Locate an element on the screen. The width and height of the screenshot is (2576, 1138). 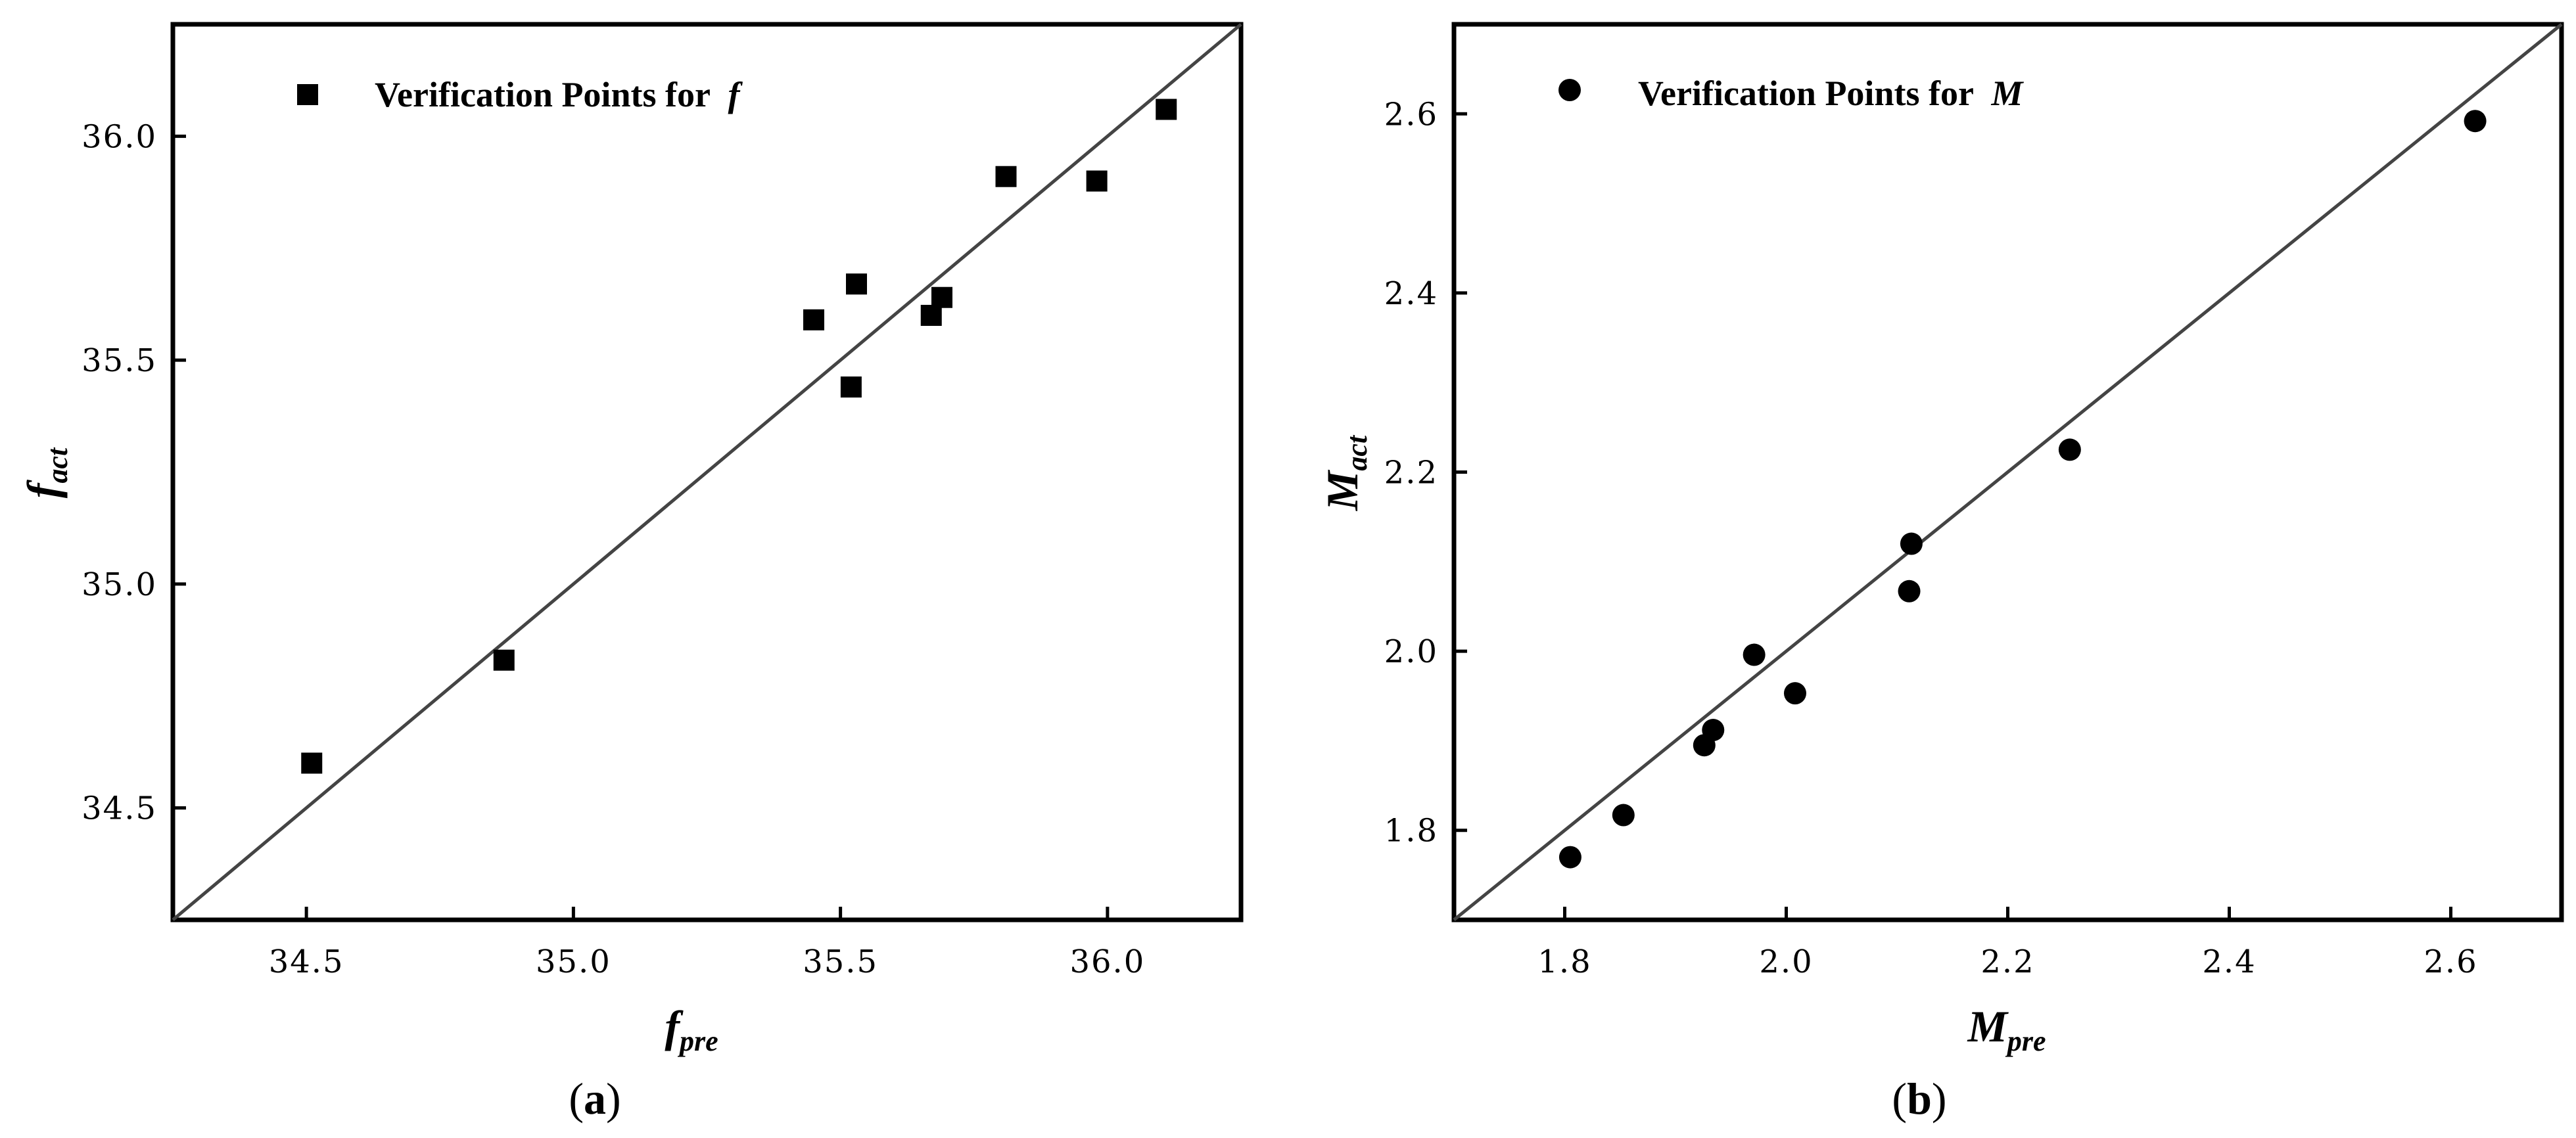
y-axis-label-sub-b: act is located at coordinates (1357, 452).